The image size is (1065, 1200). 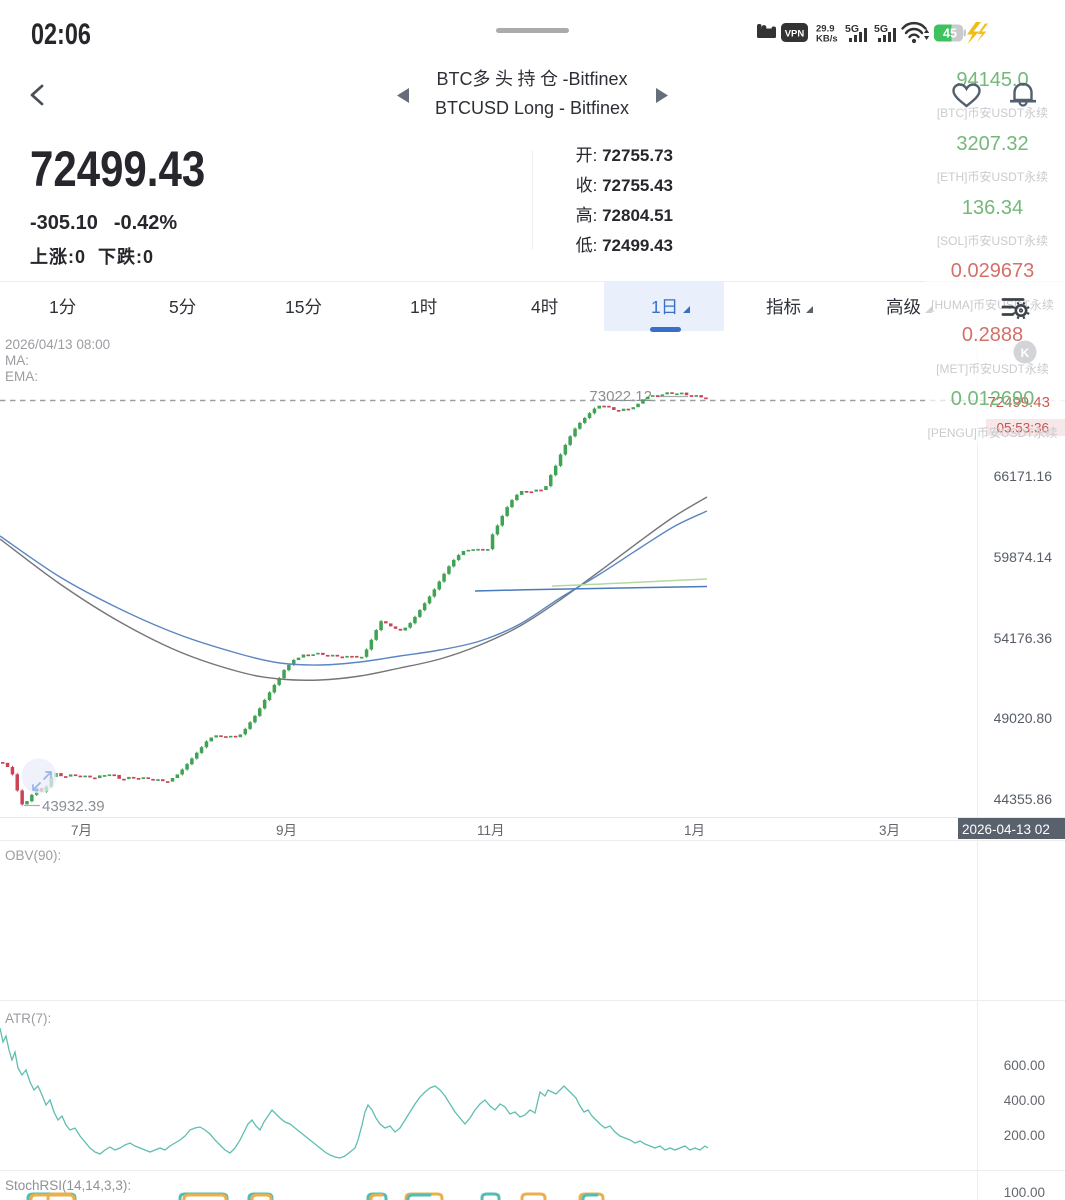 What do you see at coordinates (1023, 718) in the screenshot?
I see `svg-text: 49020.80` at bounding box center [1023, 718].